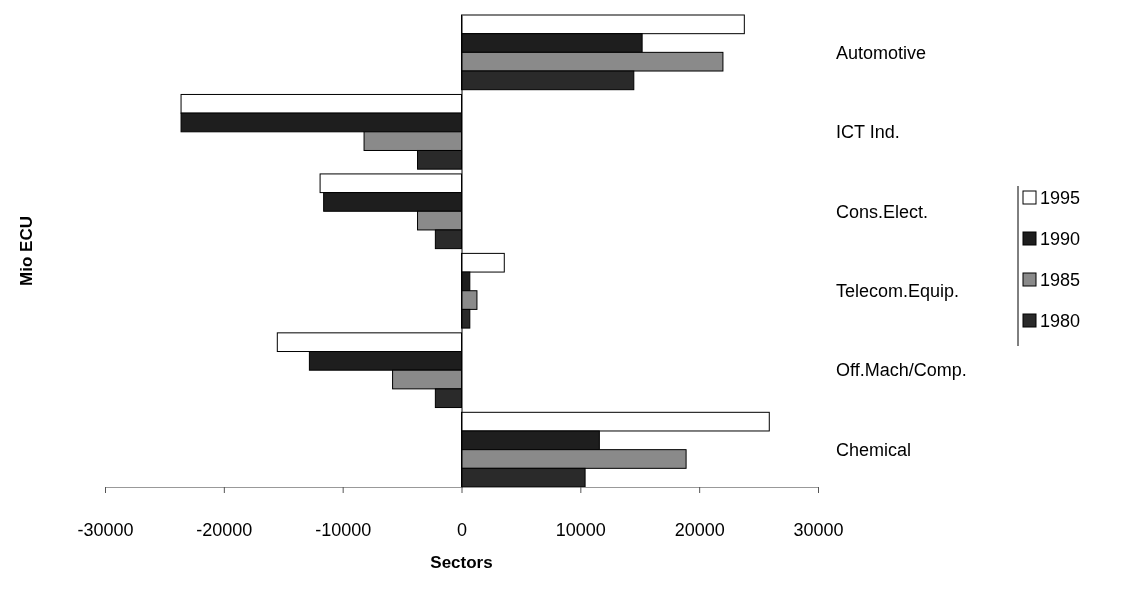  What do you see at coordinates (1060, 198) in the screenshot?
I see `legend-label: 1995` at bounding box center [1060, 198].